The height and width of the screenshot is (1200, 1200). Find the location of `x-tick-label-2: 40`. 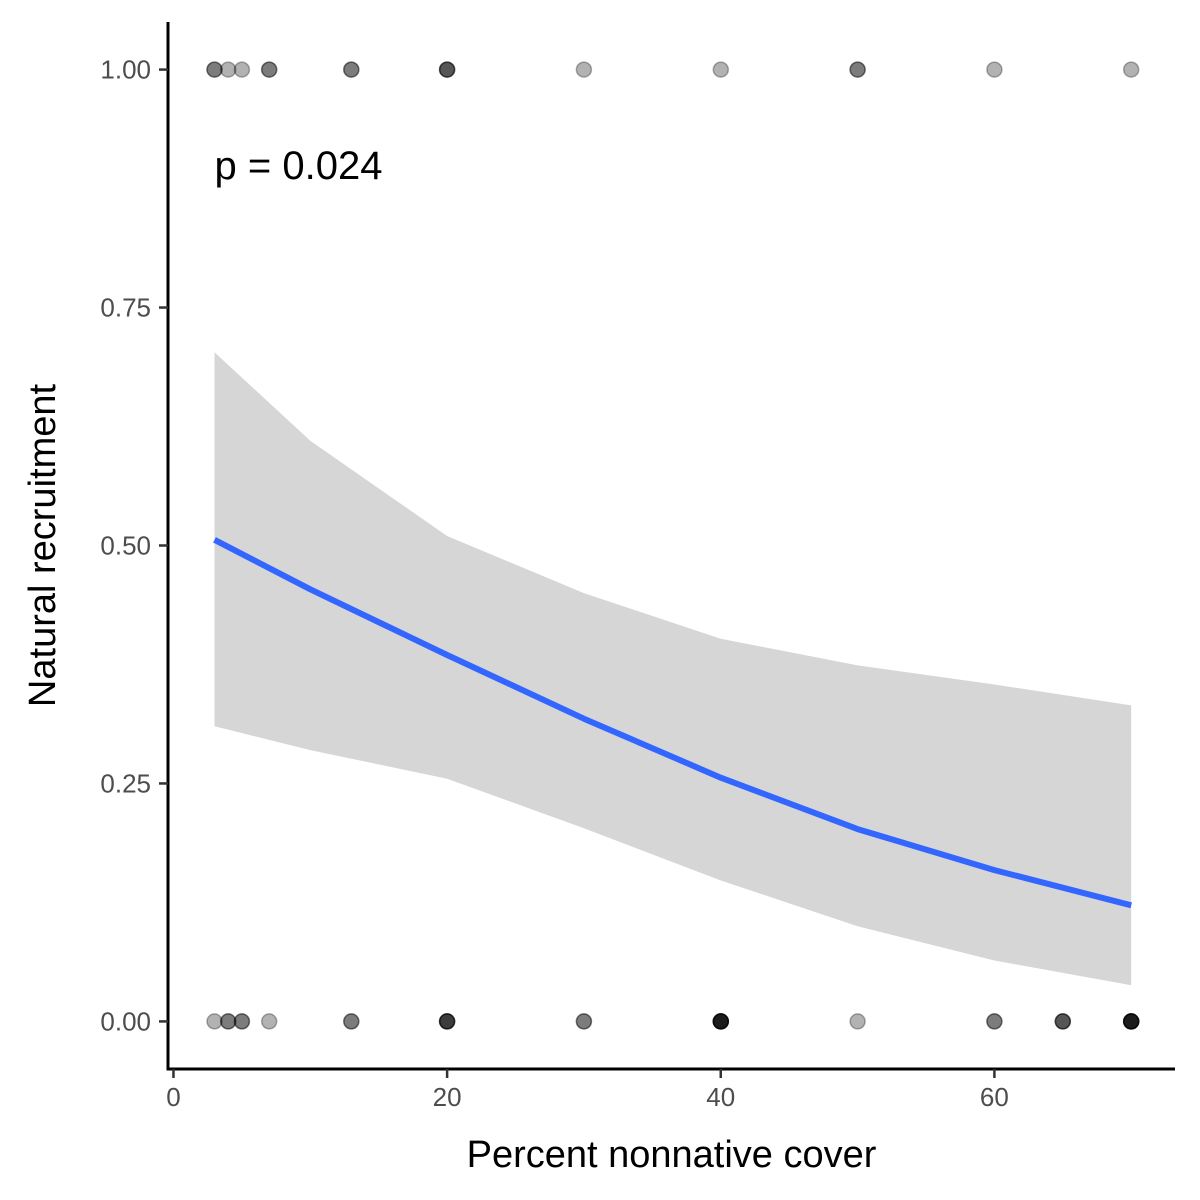

x-tick-label-2: 40 is located at coordinates (720, 1097).